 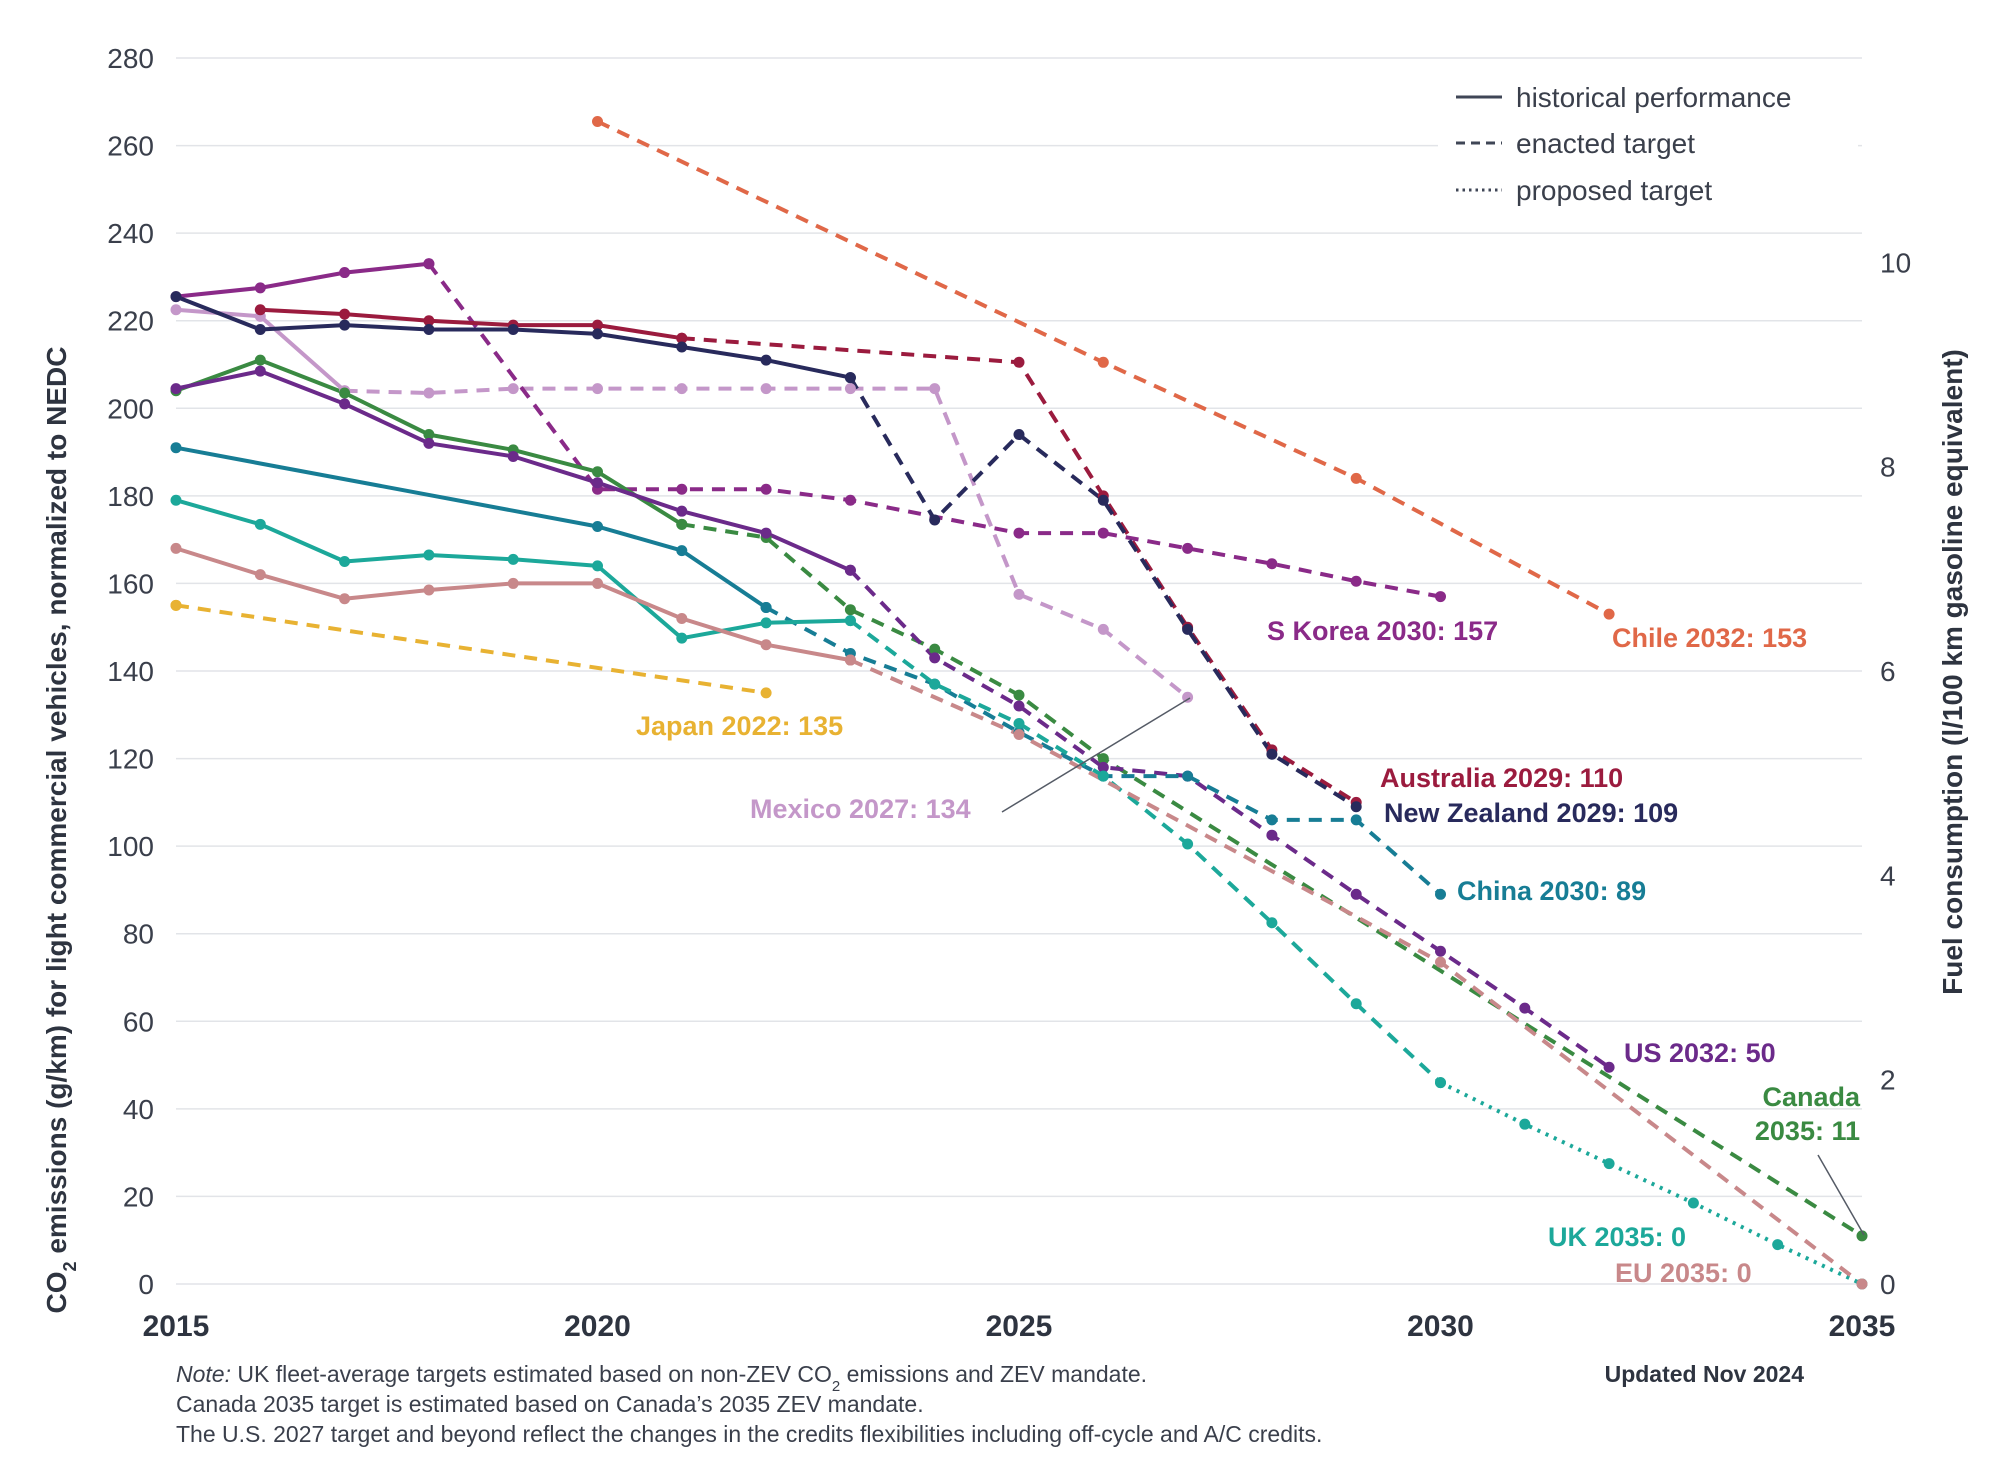 I want to click on skorea-label: S Korea 2030: 157, so click(x=1382, y=631).